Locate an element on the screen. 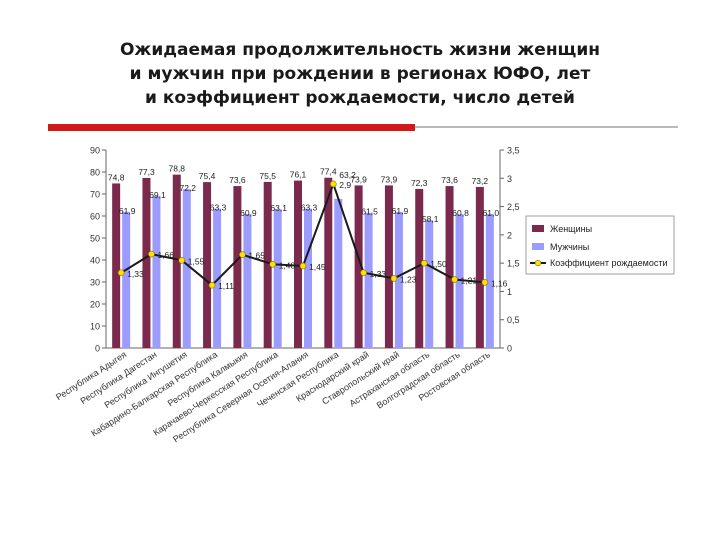 The image size is (720, 540). y-right-tick-label: 3,5 is located at coordinates (513, 151).